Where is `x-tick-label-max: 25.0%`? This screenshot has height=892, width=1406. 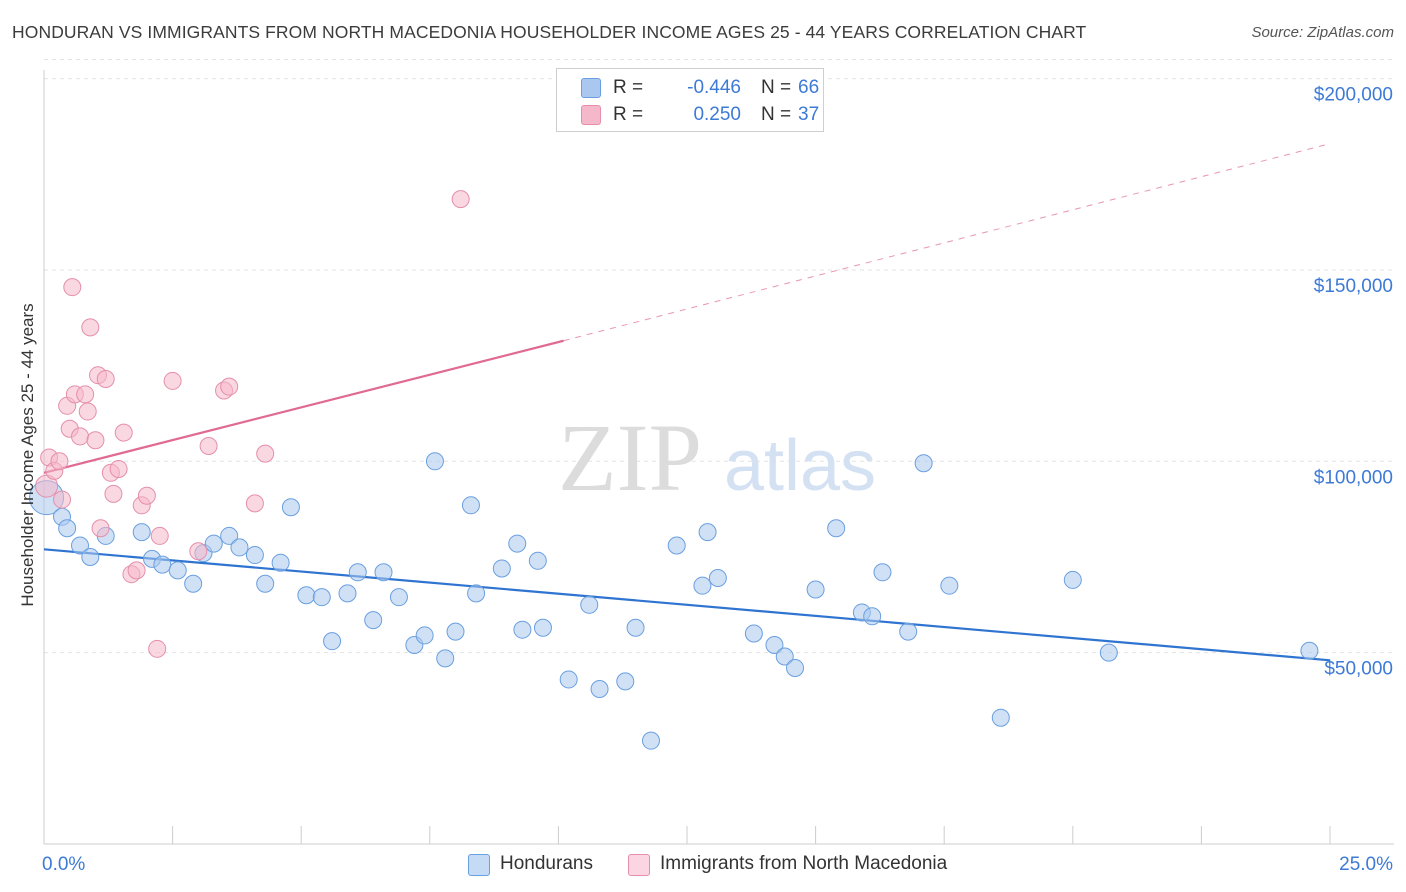 x-tick-label-max: 25.0% is located at coordinates (1366, 864).